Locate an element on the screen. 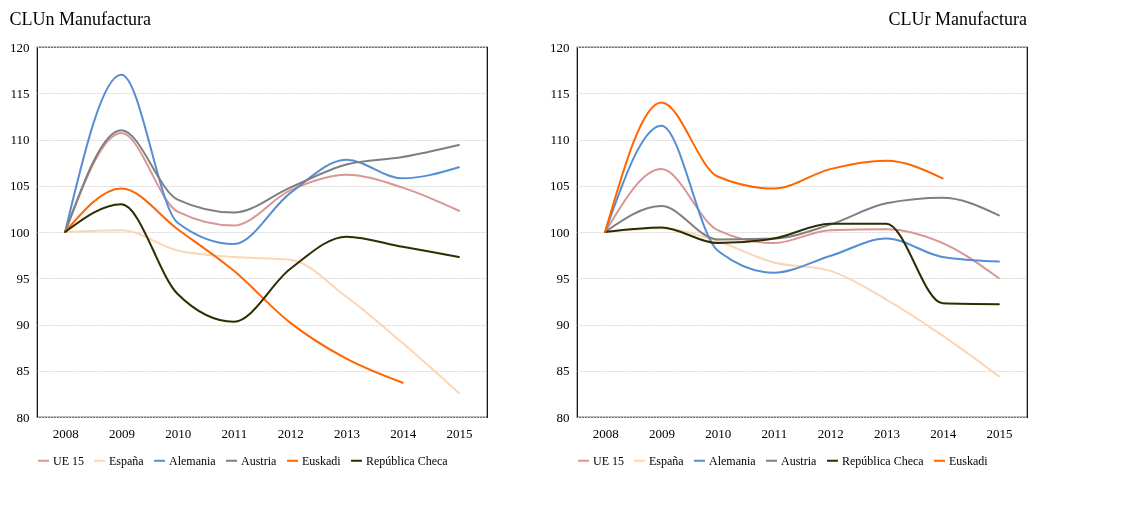 The image size is (1143, 513). chart-title: CLUn Manufactura is located at coordinates (80, 19).